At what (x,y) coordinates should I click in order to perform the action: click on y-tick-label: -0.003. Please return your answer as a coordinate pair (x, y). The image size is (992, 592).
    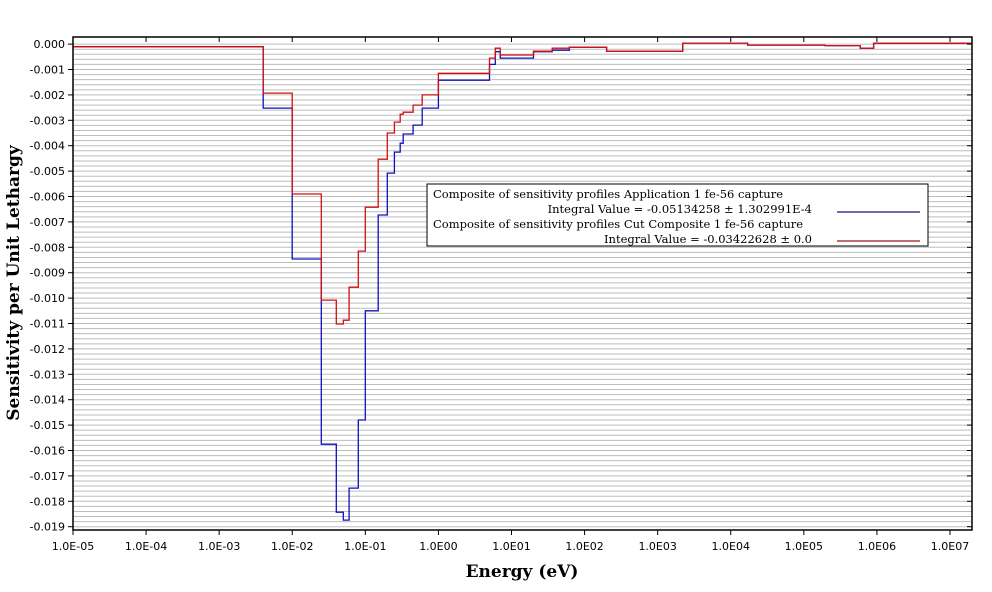
    Looking at the image, I should click on (47, 120).